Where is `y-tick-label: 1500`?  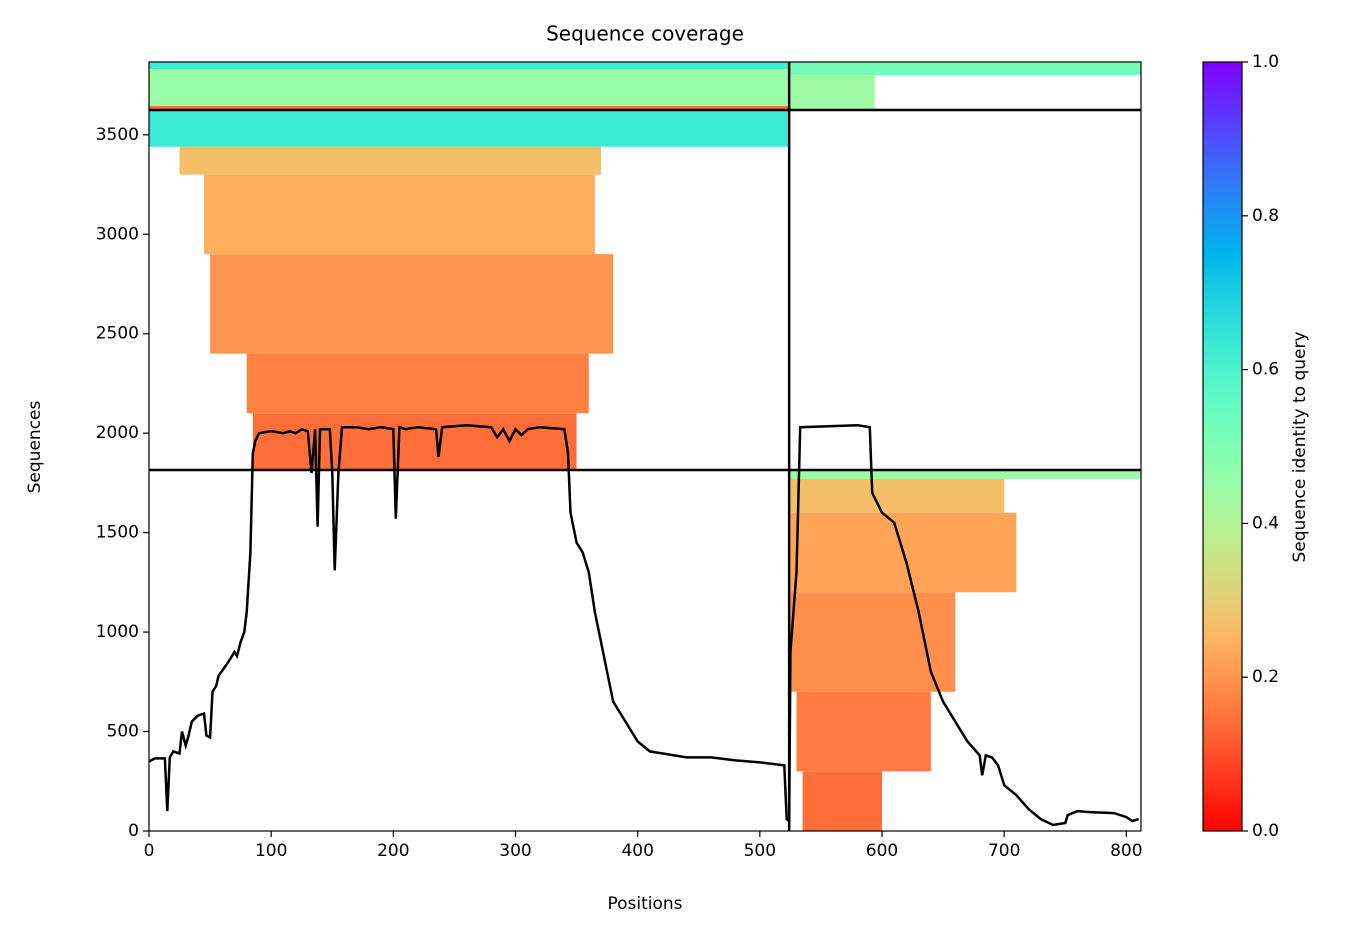
y-tick-label: 1500 is located at coordinates (117, 533).